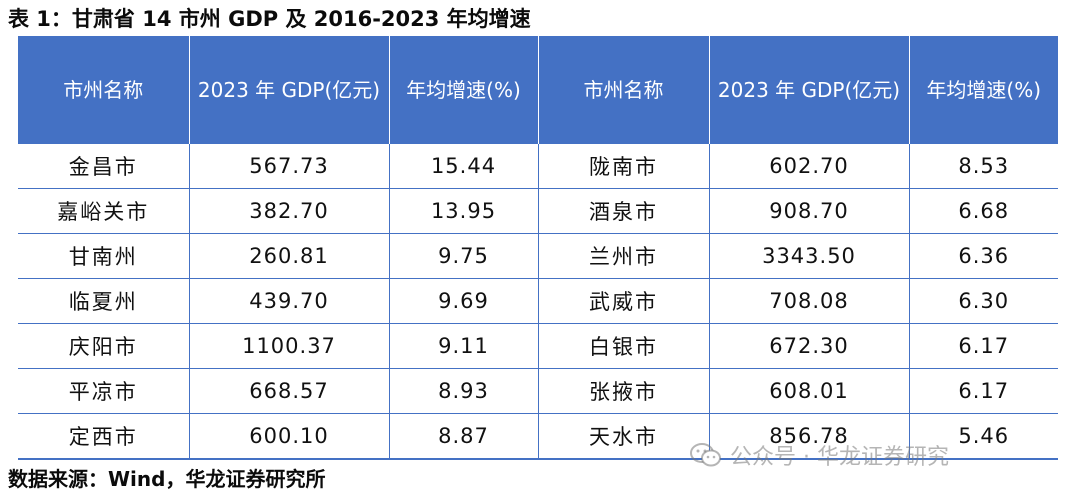  Describe the element at coordinates (104, 166) in the screenshot. I see `city-cell: 金昌市` at that location.